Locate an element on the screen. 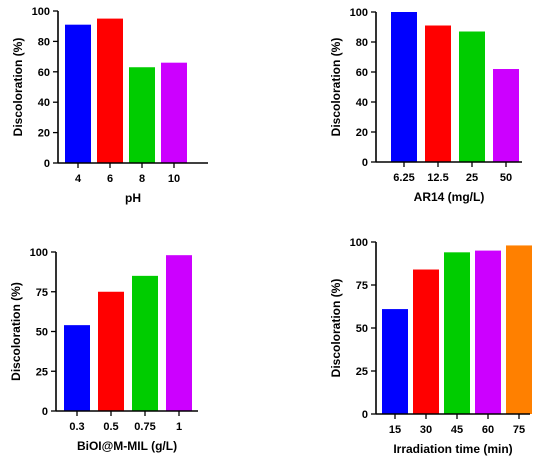 This screenshot has height=464, width=550. x-tick-label: 6 is located at coordinates (110, 179).